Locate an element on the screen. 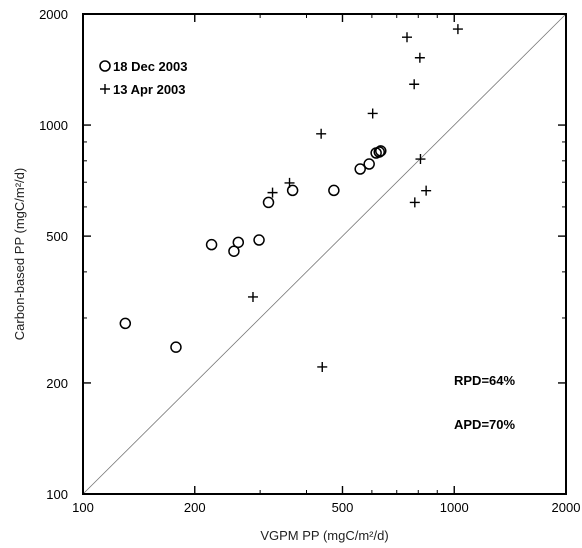 Image resolution: width=582 pixels, height=548 pixels. y-tick-label: 200 is located at coordinates (57, 383).